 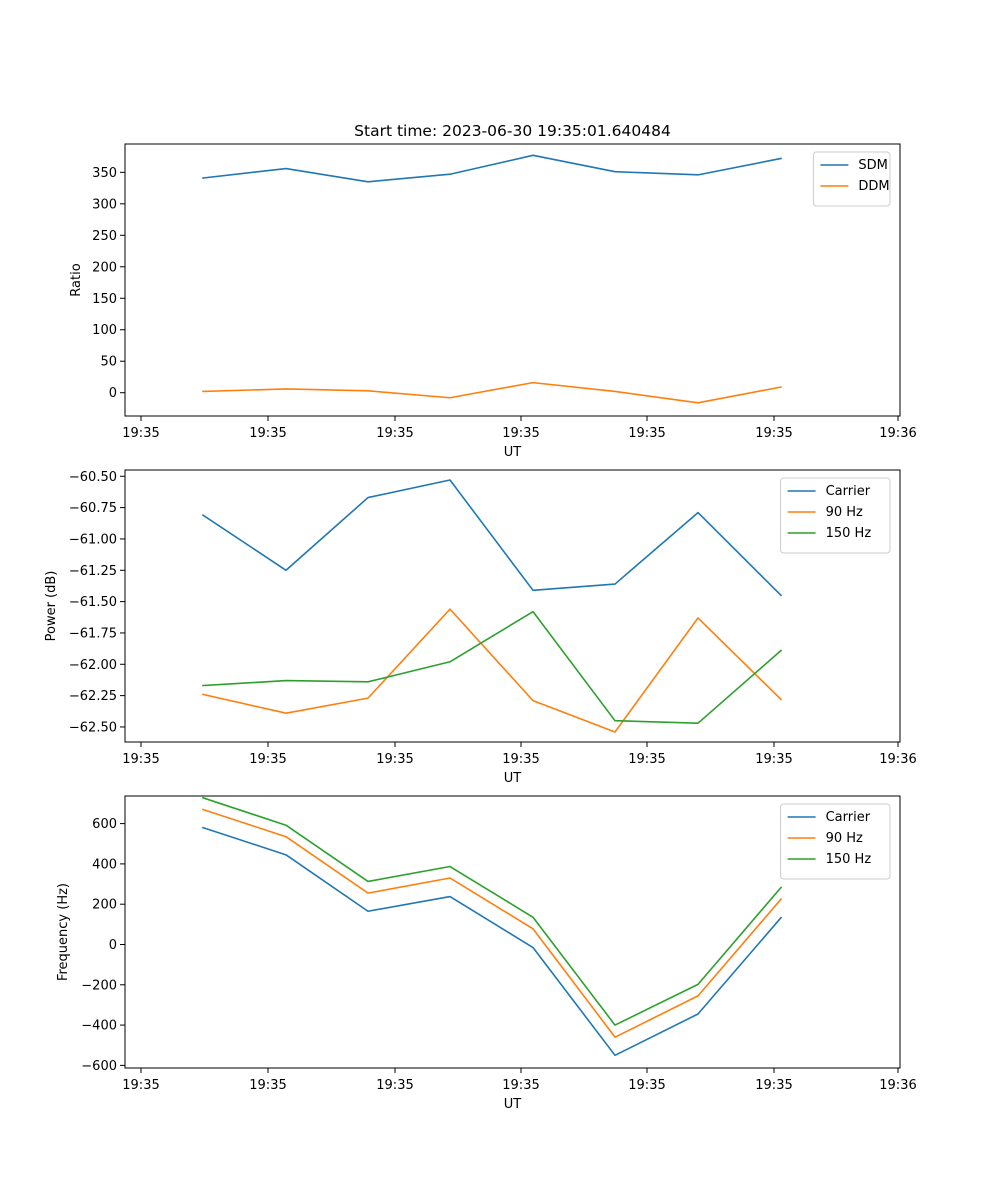 I want to click on y-tick-label: 250, so click(x=104, y=236).